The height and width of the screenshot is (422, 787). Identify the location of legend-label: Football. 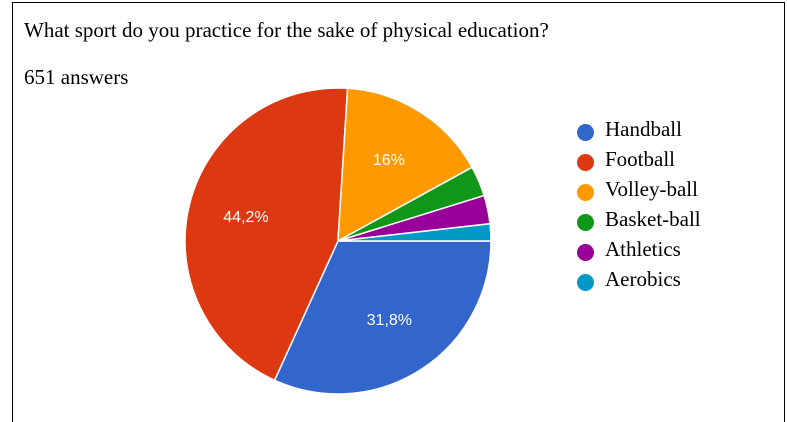
(640, 159).